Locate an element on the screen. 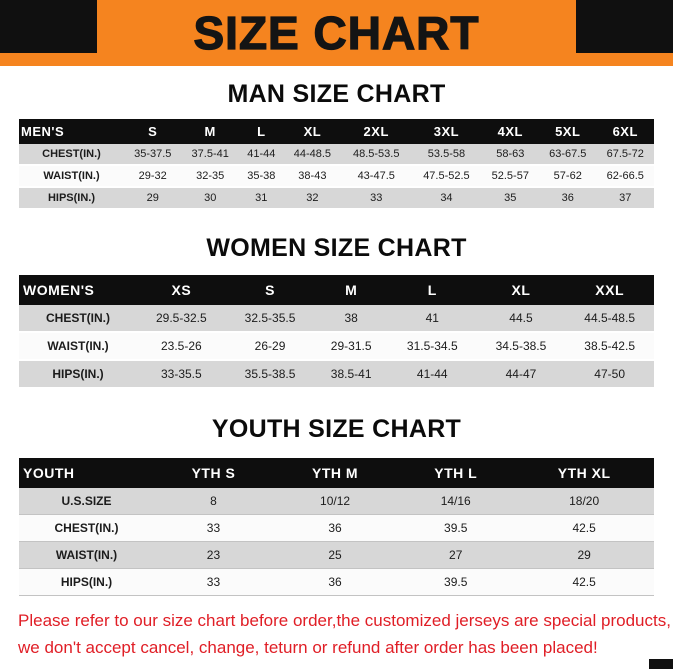  size-value: 38.5-41 is located at coordinates (351, 374).